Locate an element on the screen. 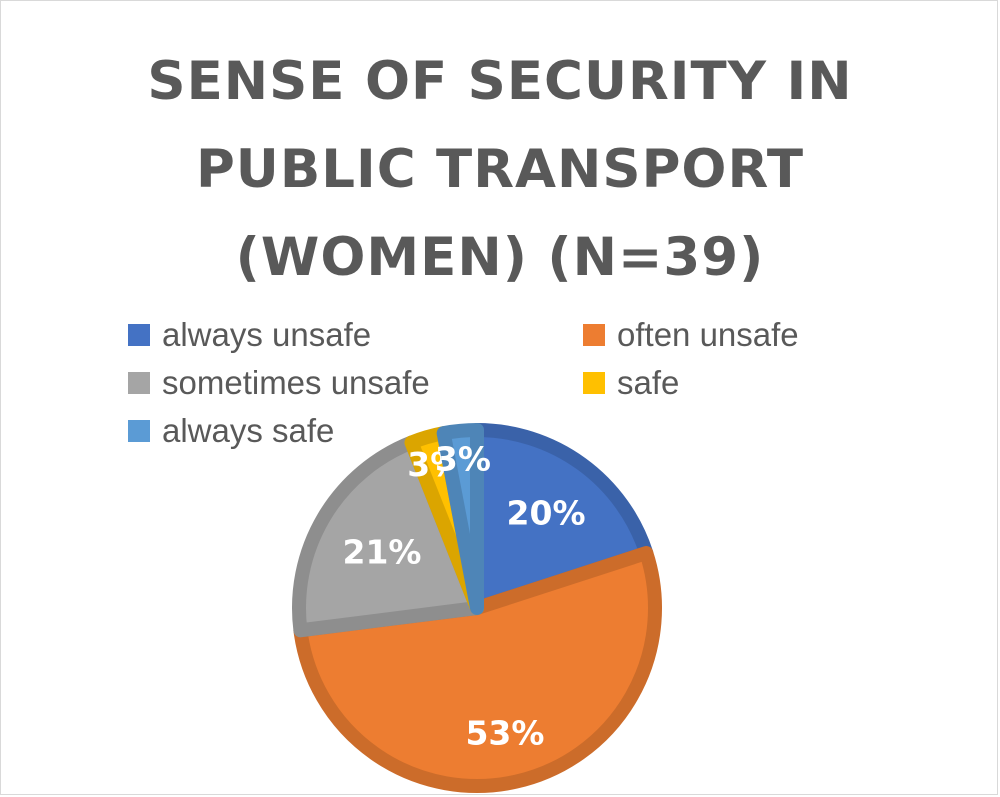  chart-title-line-1: SENSE OF SECURITY IN is located at coordinates (500, 81).